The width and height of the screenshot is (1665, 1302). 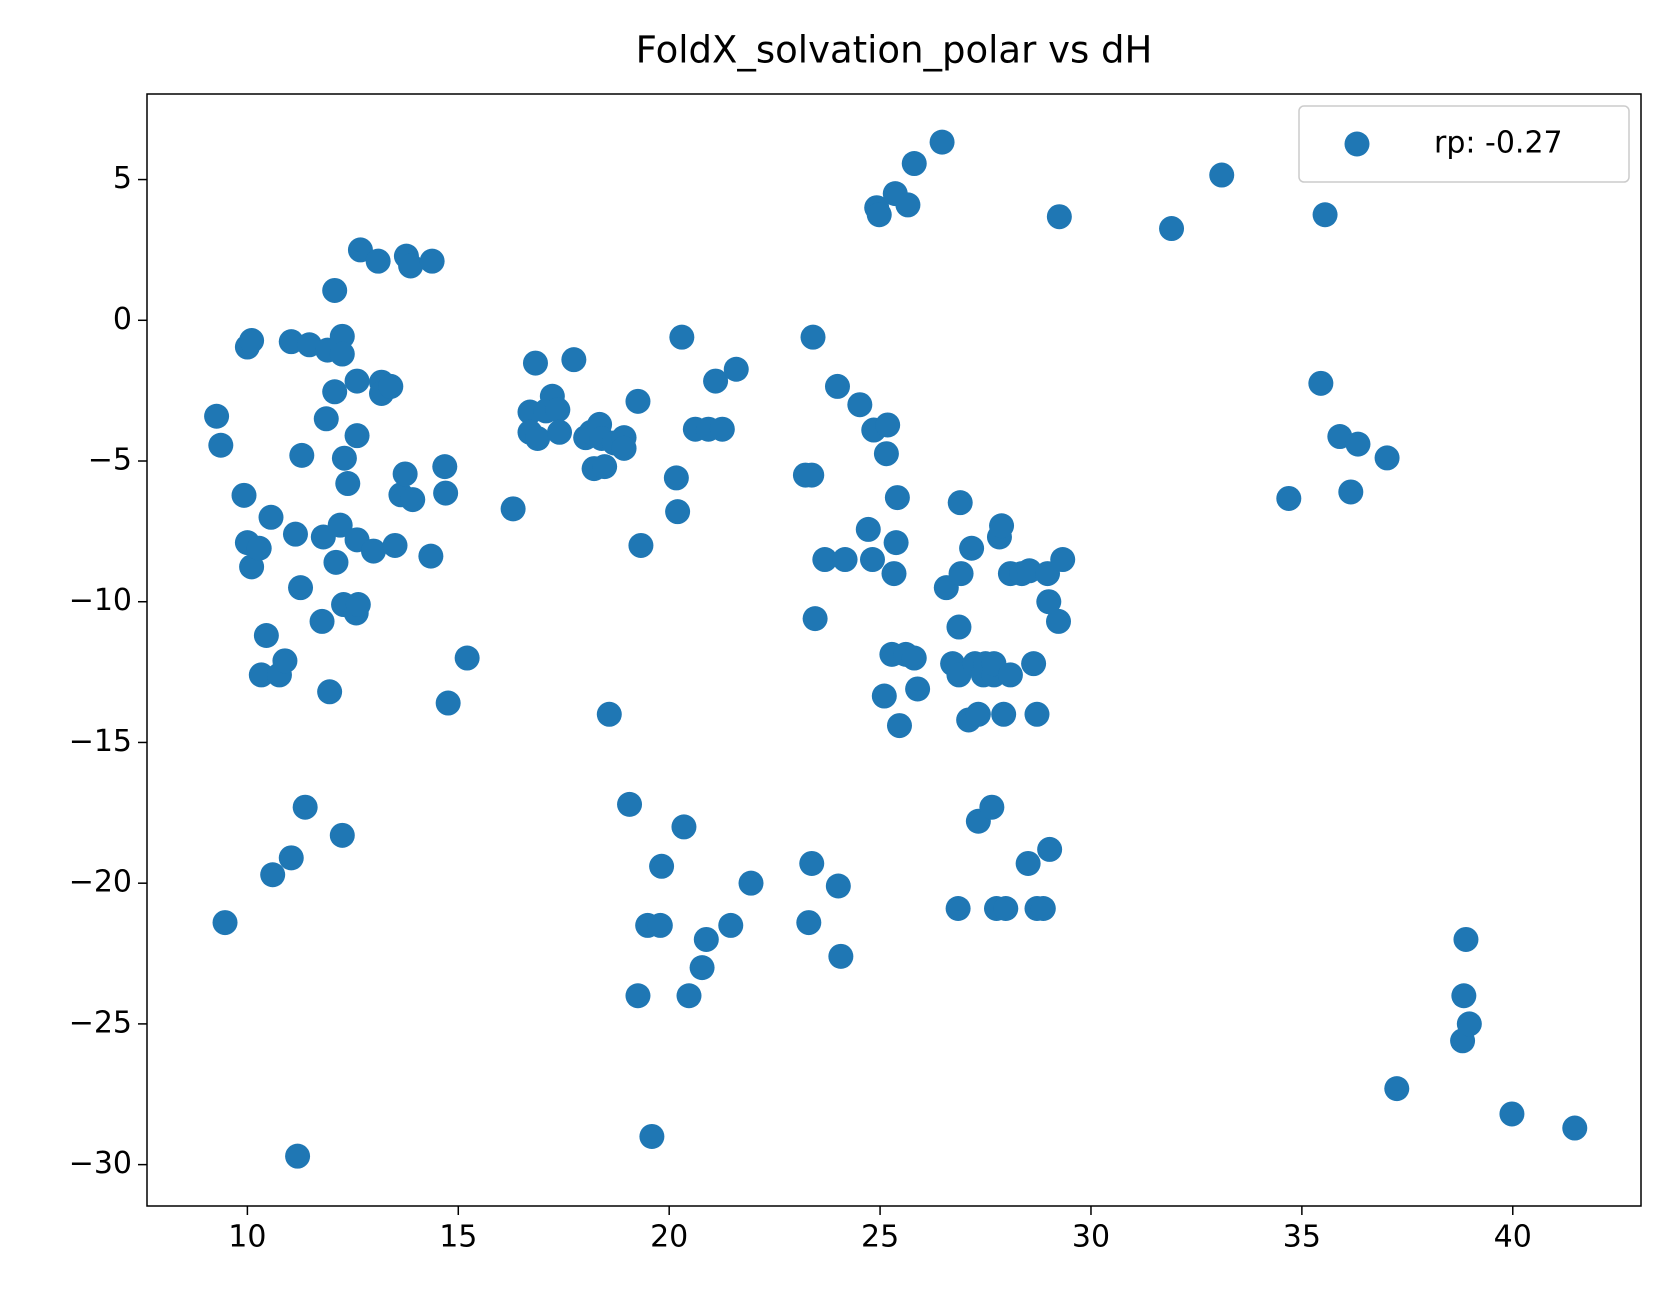 I want to click on y-tick-label: −15, so click(x=100, y=741).